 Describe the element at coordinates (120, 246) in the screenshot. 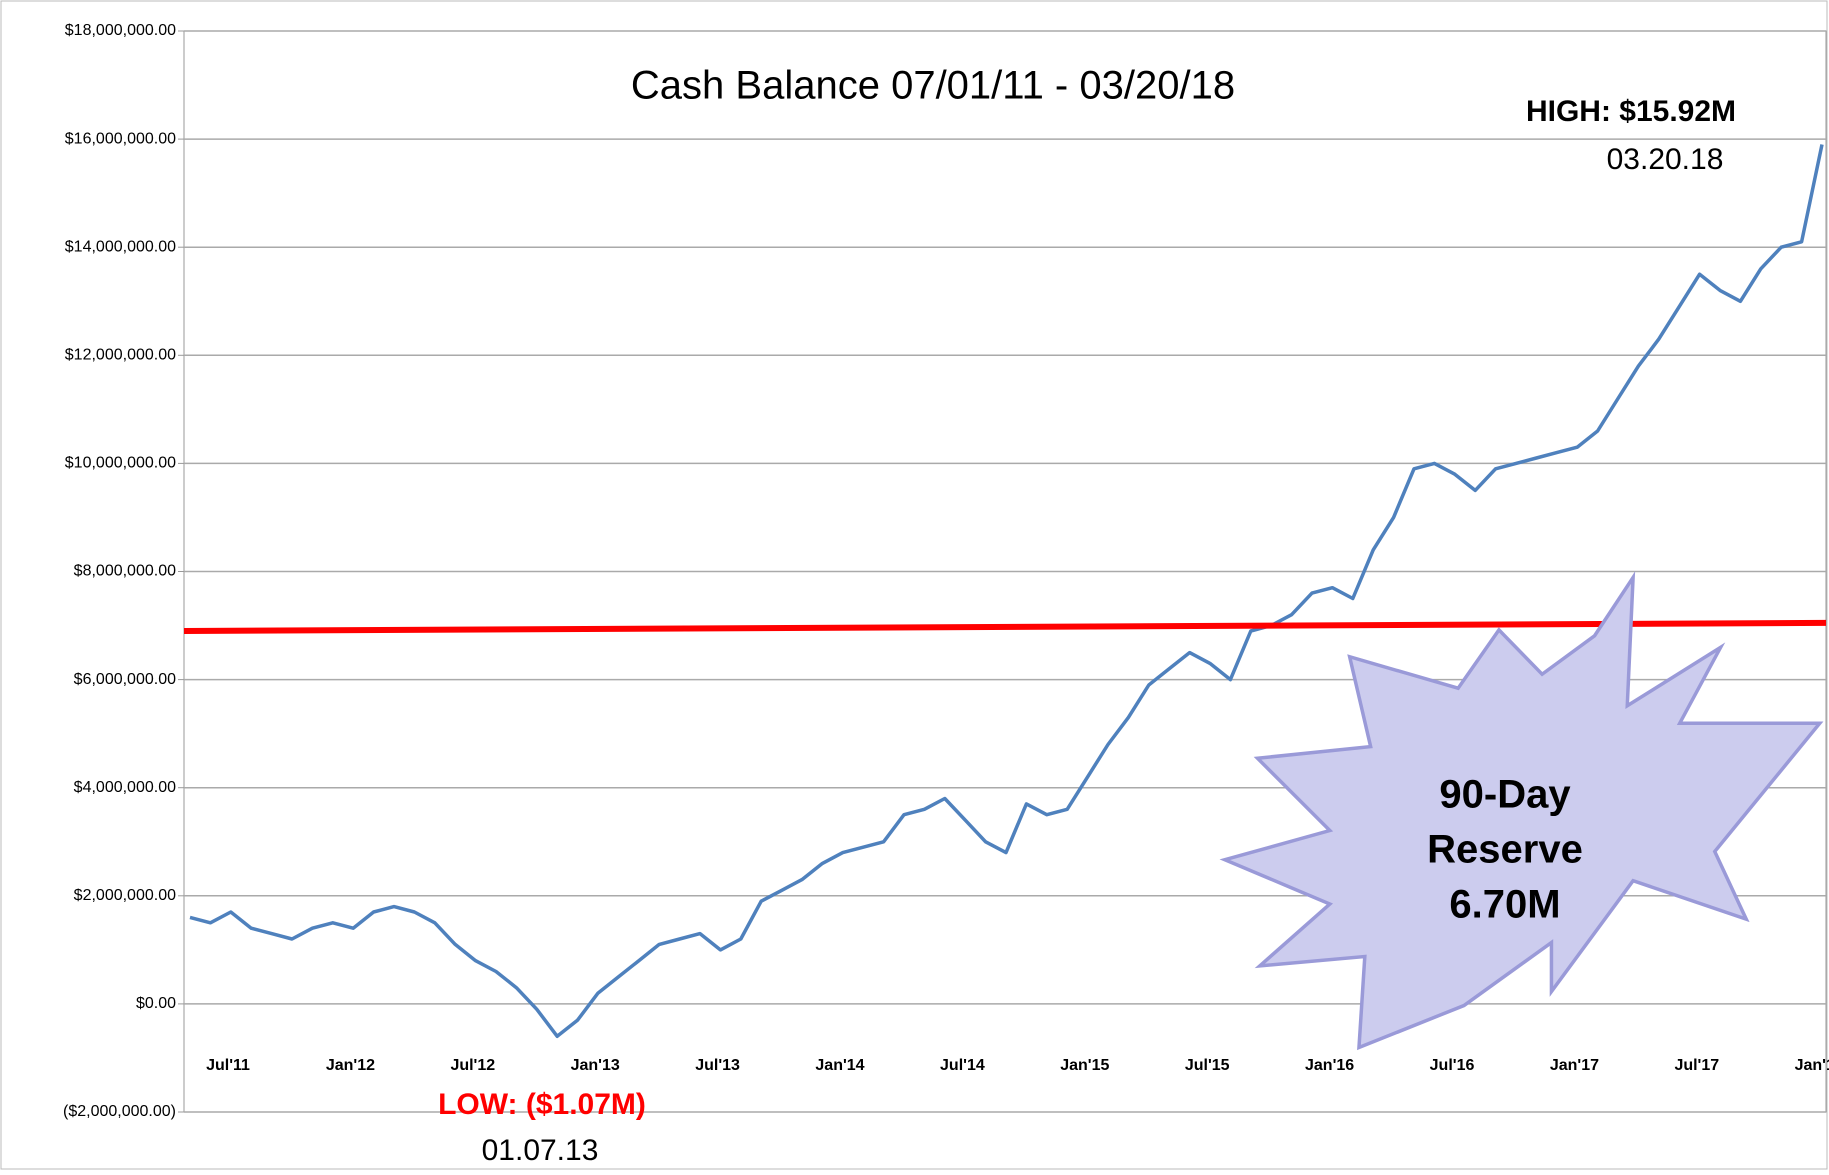

I see `y-tick-label: $14,000,000.00` at that location.